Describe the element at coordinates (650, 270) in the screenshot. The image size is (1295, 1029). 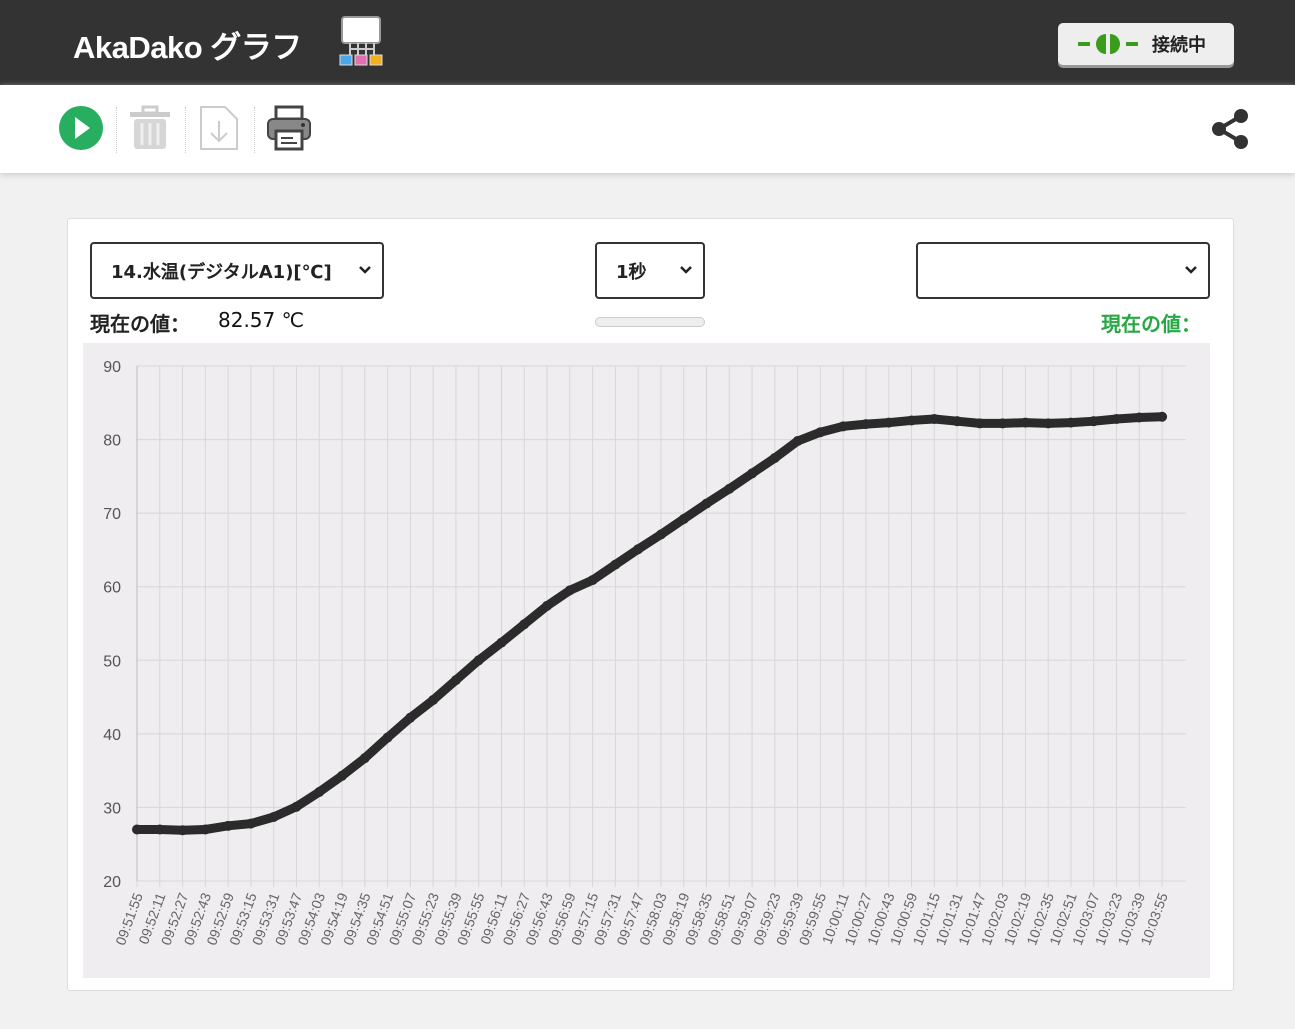
I see `interval-select: 1秒` at that location.